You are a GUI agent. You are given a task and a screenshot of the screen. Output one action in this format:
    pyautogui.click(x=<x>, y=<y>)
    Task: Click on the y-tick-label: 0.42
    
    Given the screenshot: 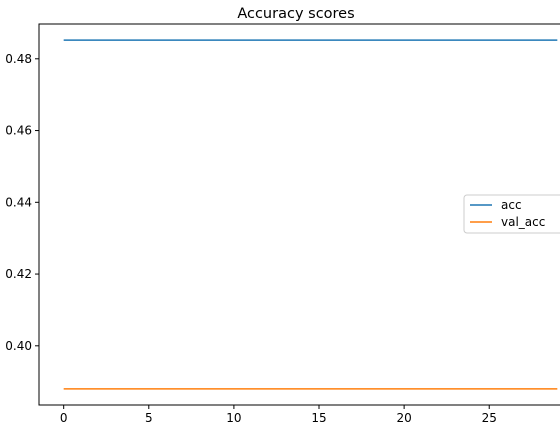 What is the action you would take?
    pyautogui.click(x=18, y=274)
    